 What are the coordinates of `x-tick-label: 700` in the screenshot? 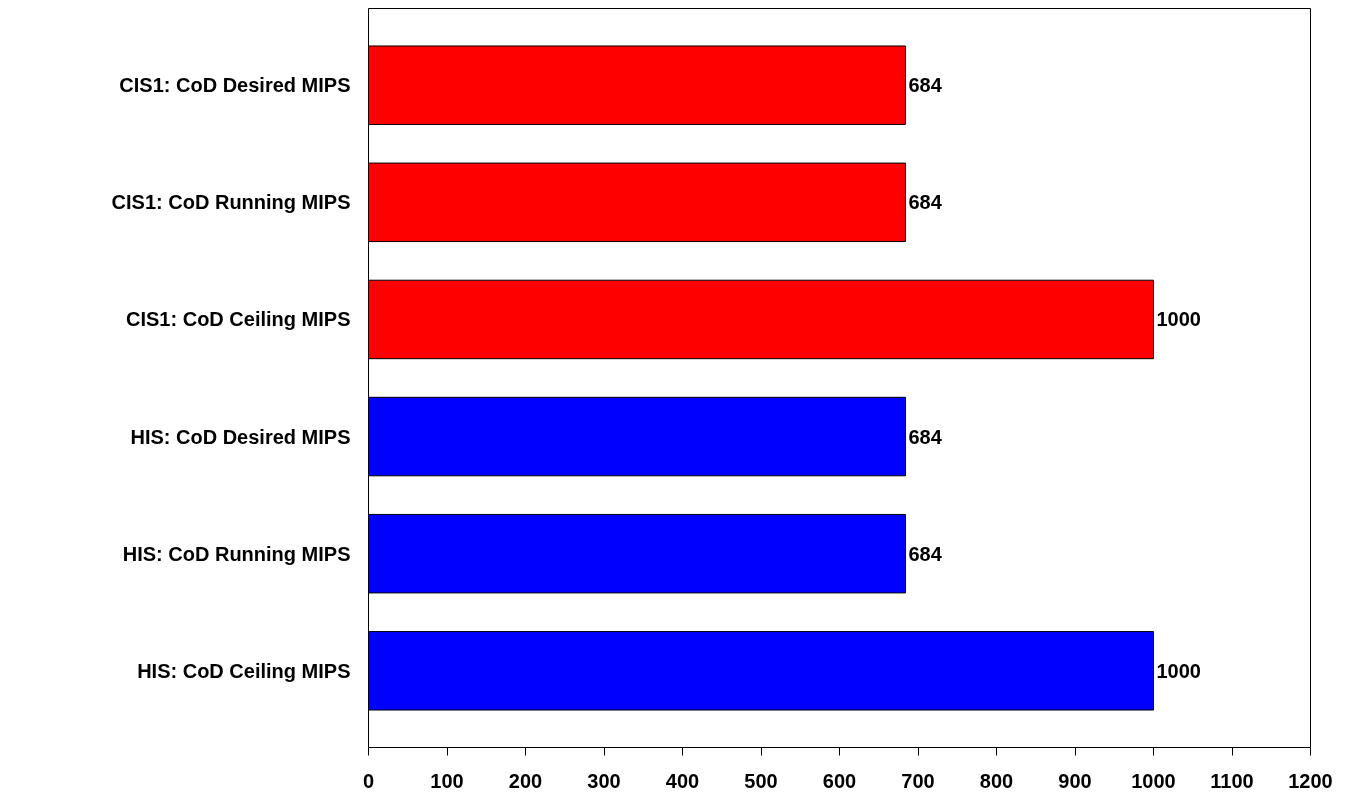 It's located at (918, 780).